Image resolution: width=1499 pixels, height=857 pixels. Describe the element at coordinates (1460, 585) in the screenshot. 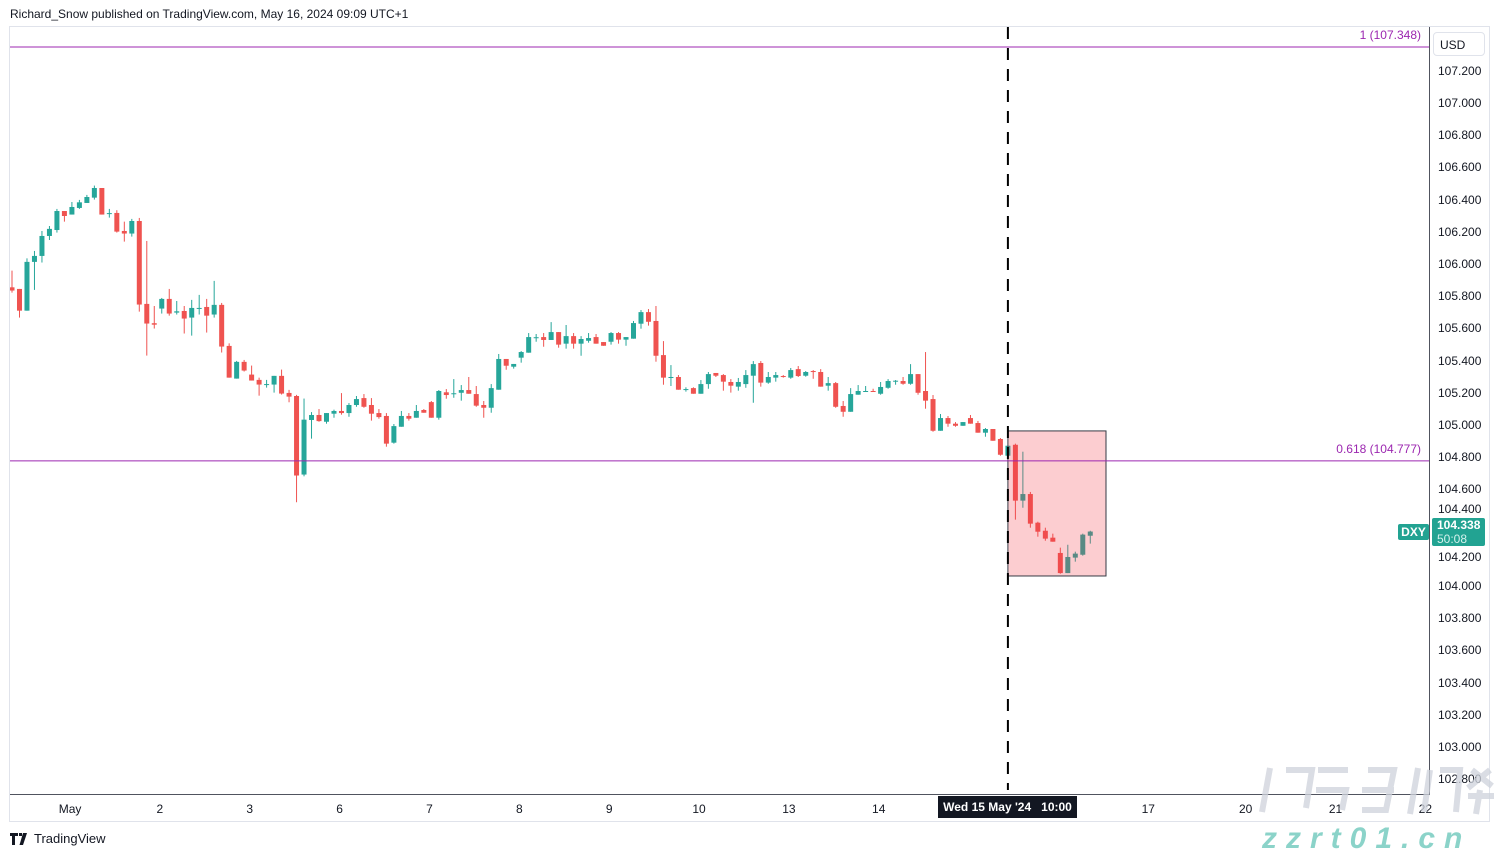

I see `price-tick-label: 104.000` at that location.